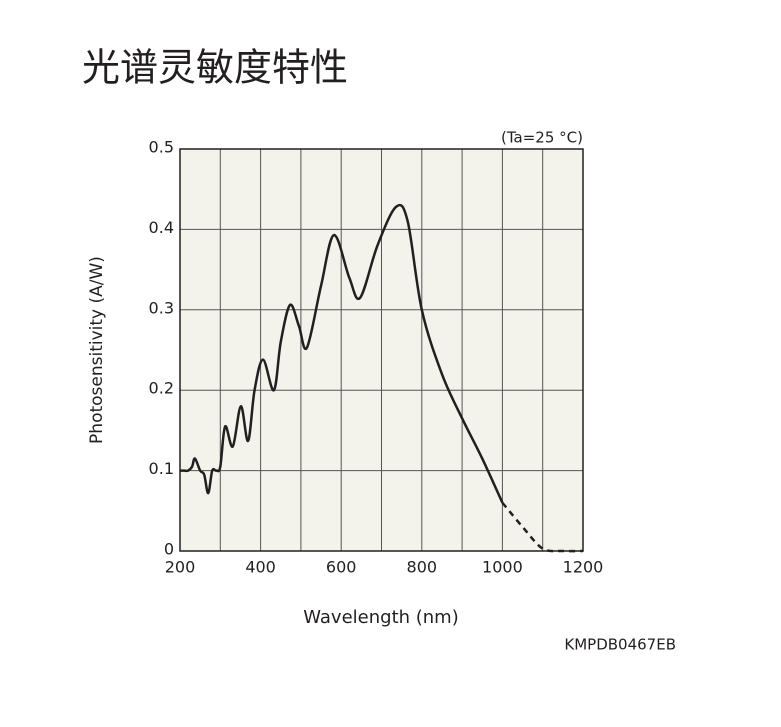 The height and width of the screenshot is (727, 781). Describe the element at coordinates (161, 227) in the screenshot. I see `y-tick-label: 0.4` at that location.